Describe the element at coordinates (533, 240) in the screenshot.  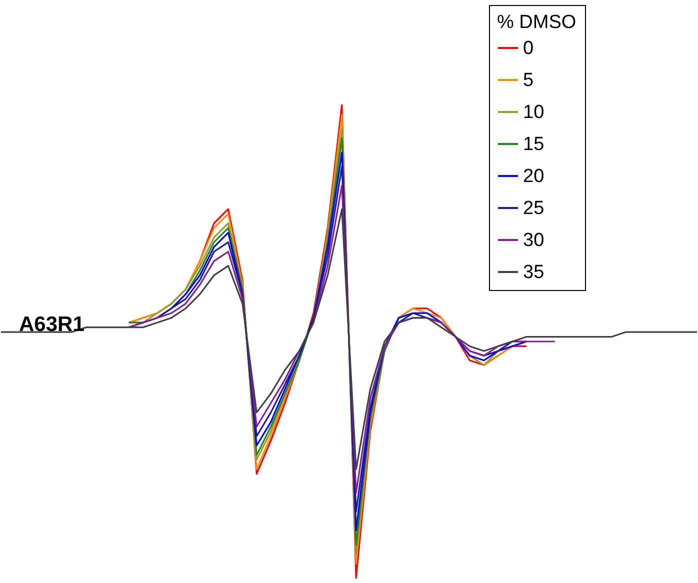
I see `legend-label: 30` at that location.